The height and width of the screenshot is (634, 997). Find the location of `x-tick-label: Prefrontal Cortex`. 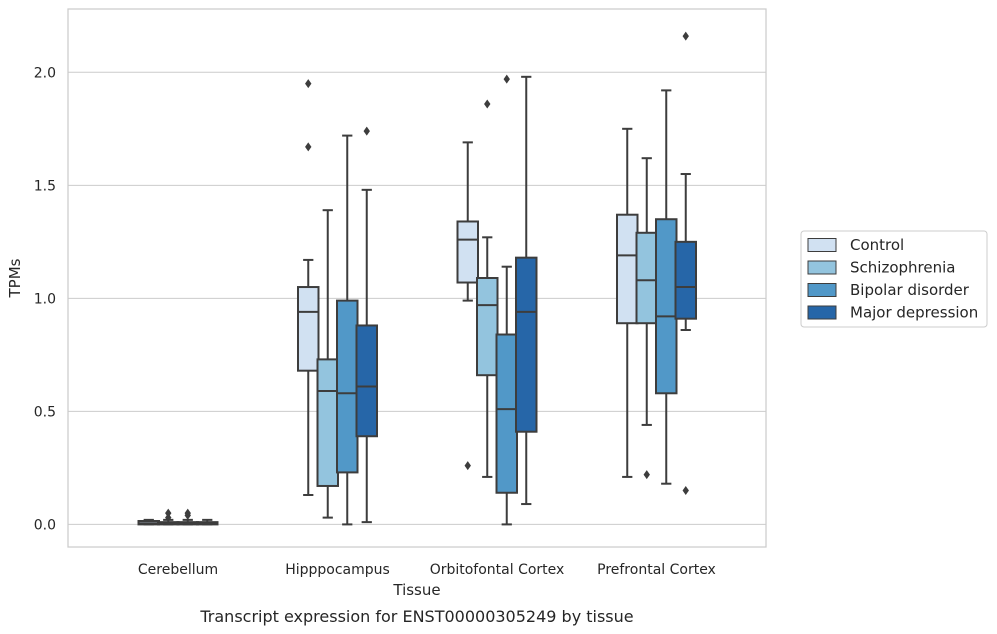

x-tick-label: Prefrontal Cortex is located at coordinates (656, 570).